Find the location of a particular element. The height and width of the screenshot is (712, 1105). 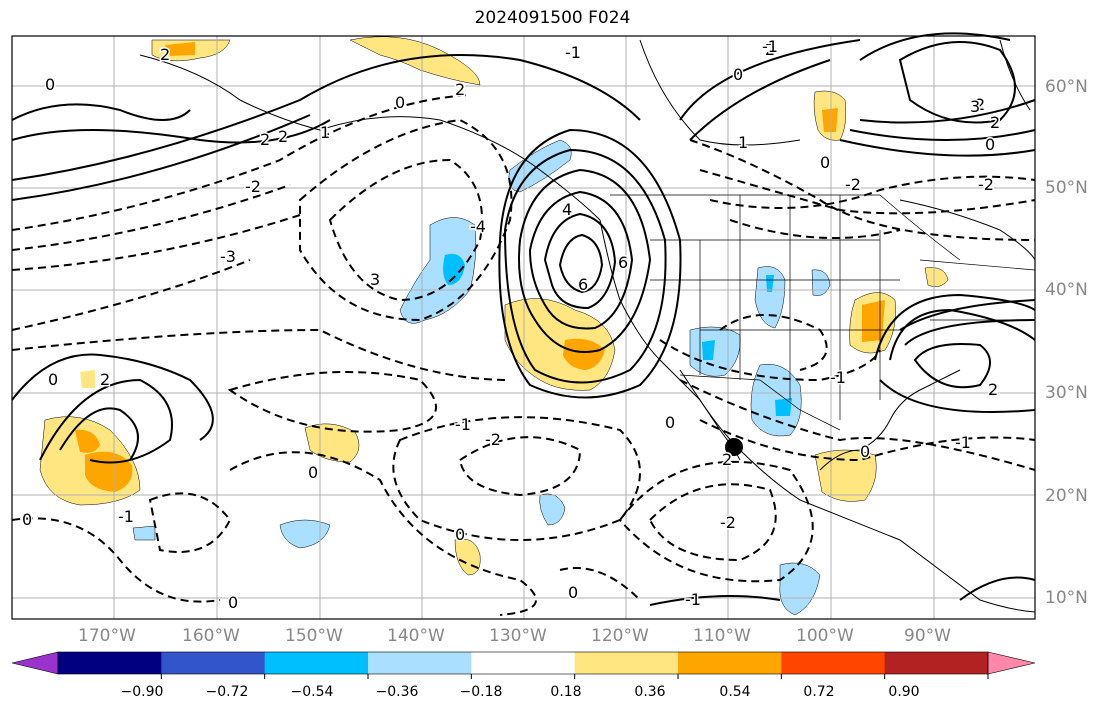

colorbar is located at coordinates (523, 665).